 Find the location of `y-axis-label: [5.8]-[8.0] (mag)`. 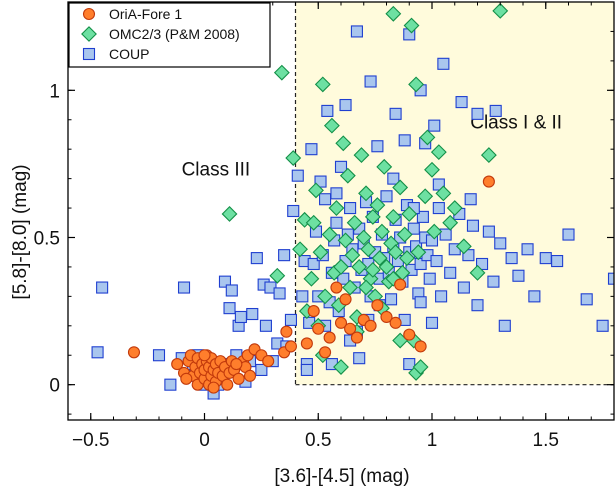

y-axis-label: [5.8]-[8.0] (mag) is located at coordinates (20, 231).